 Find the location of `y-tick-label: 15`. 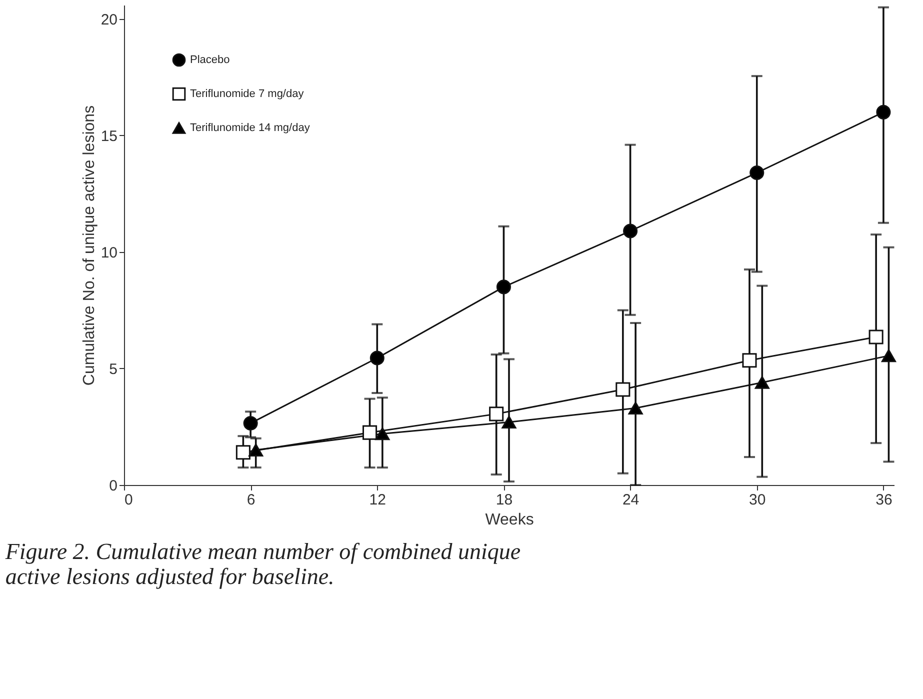

y-tick-label: 15 is located at coordinates (109, 136).